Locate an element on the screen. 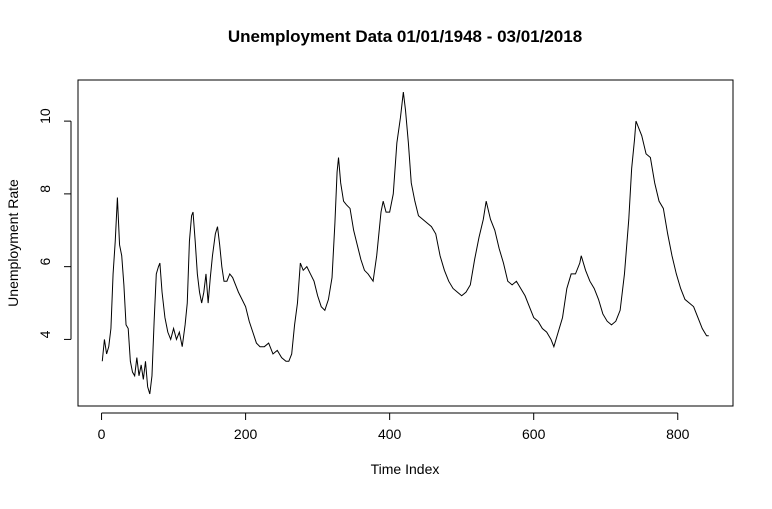 This screenshot has width=772, height=509. y-axis-label: Unemployment Rate is located at coordinates (13, 243).